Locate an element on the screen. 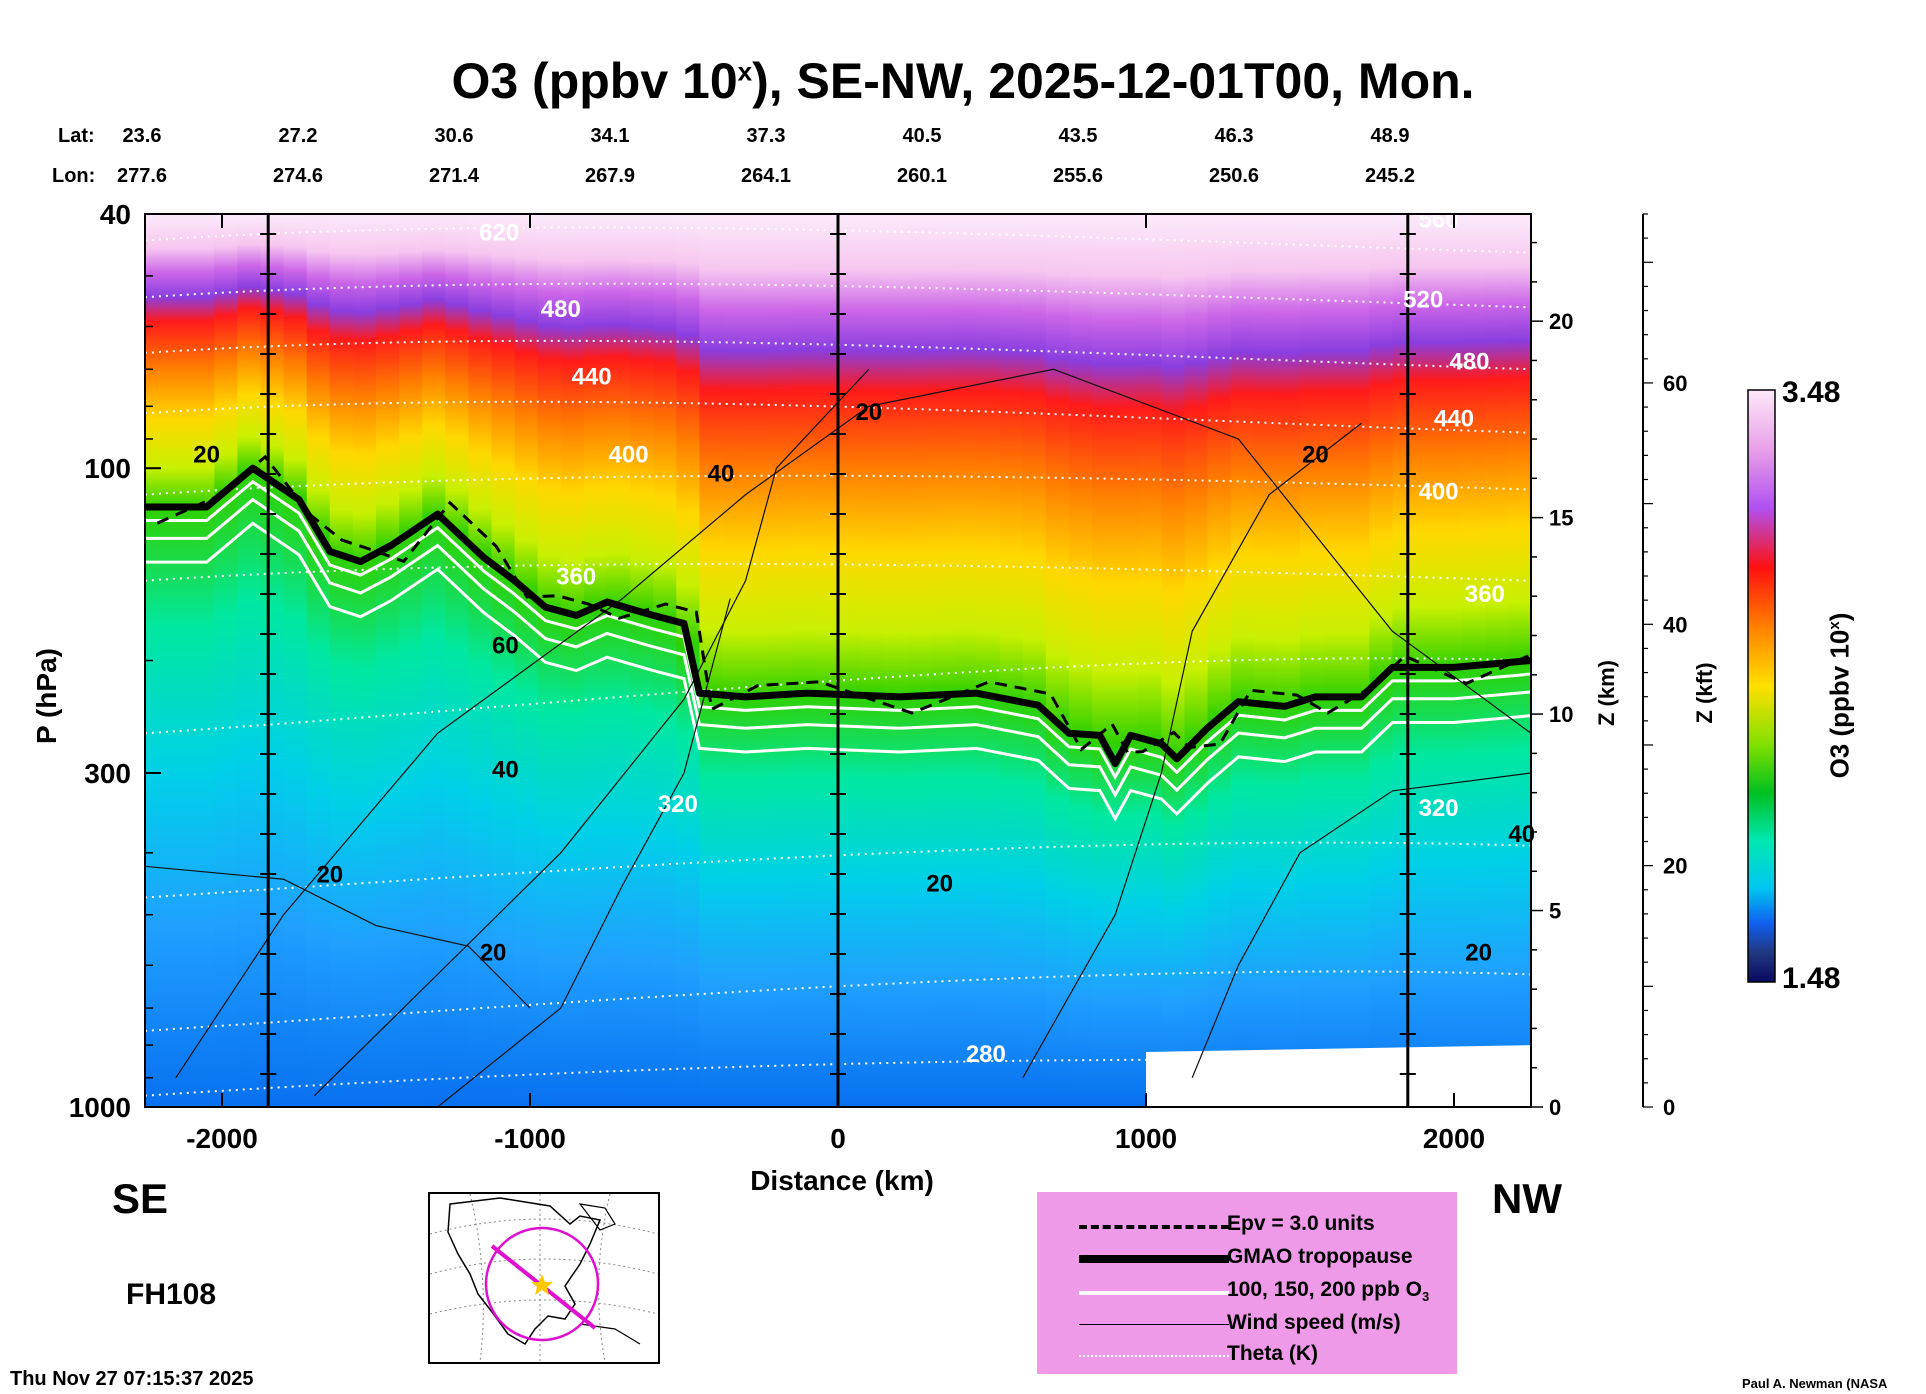  x-tick-label: 2000 is located at coordinates (1454, 1138).